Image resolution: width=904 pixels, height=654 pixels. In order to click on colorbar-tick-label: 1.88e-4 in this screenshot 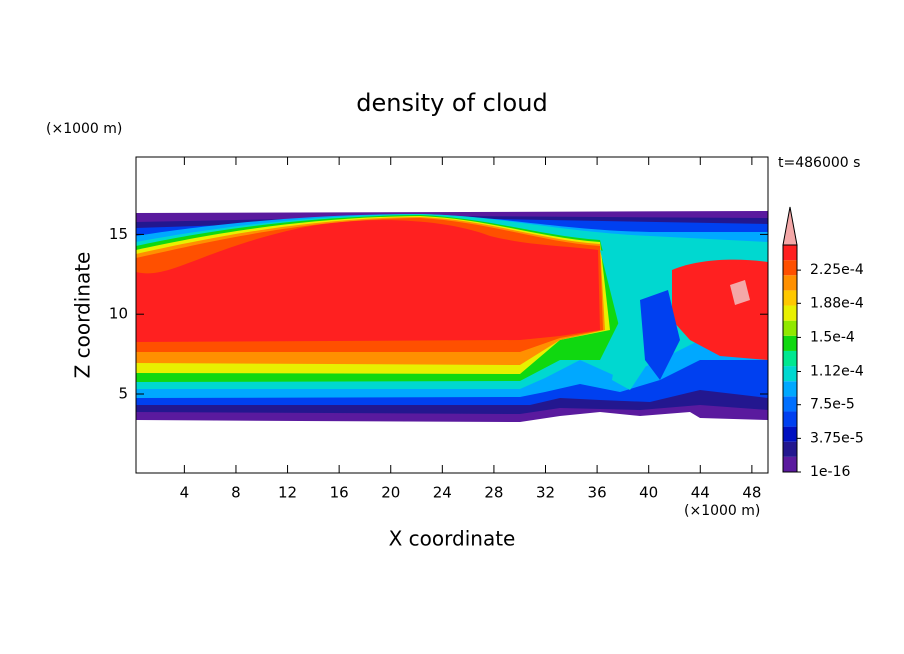, I will do `click(837, 303)`.